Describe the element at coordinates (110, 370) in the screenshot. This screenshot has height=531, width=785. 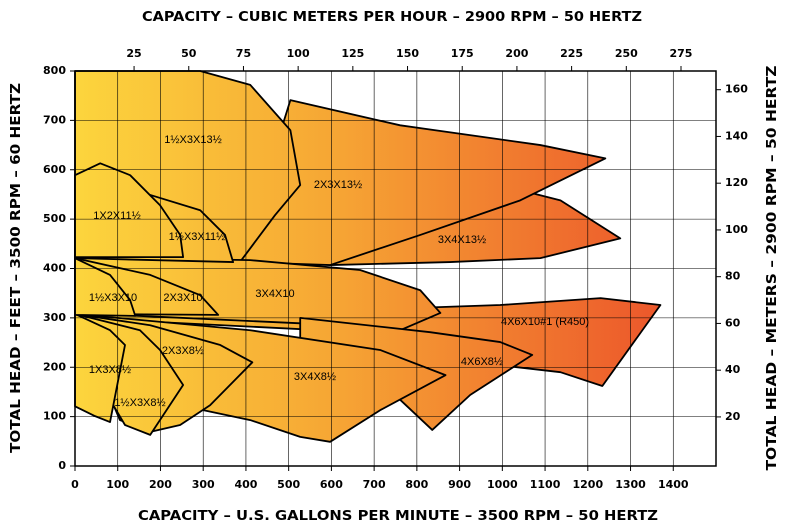
I see `region-label: 1X3X8½` at that location.